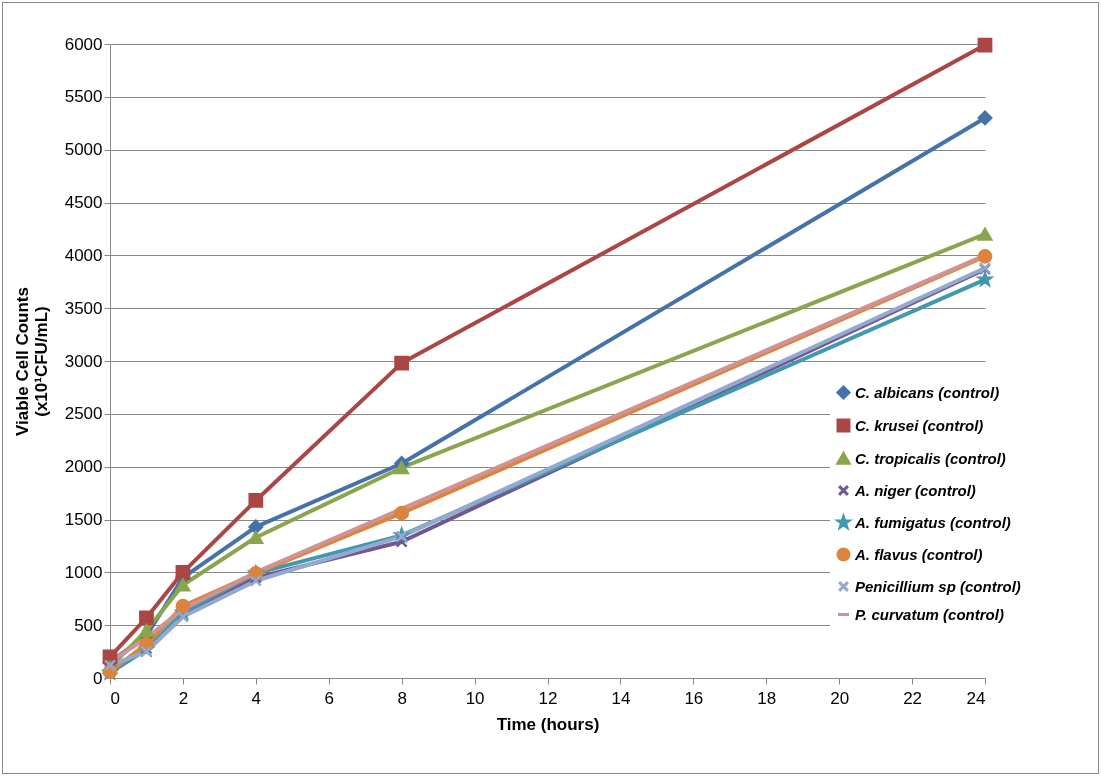  I want to click on legend-label: Penicillium sp (control), so click(938, 586).